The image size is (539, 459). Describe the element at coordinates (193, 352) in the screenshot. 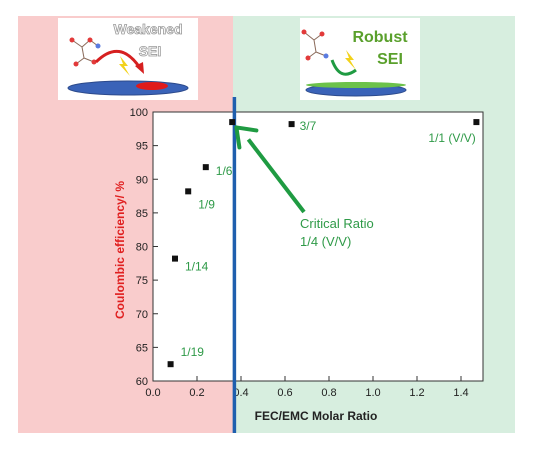

I see `point-label: 1/19` at that location.